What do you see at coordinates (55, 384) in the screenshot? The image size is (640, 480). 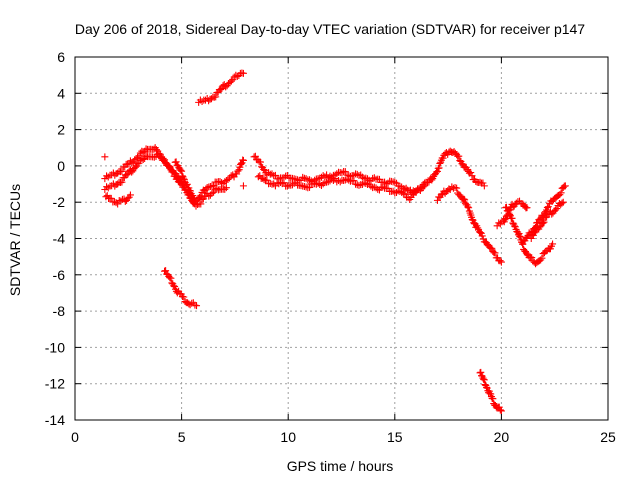 I see `y-tick-label: -12` at bounding box center [55, 384].